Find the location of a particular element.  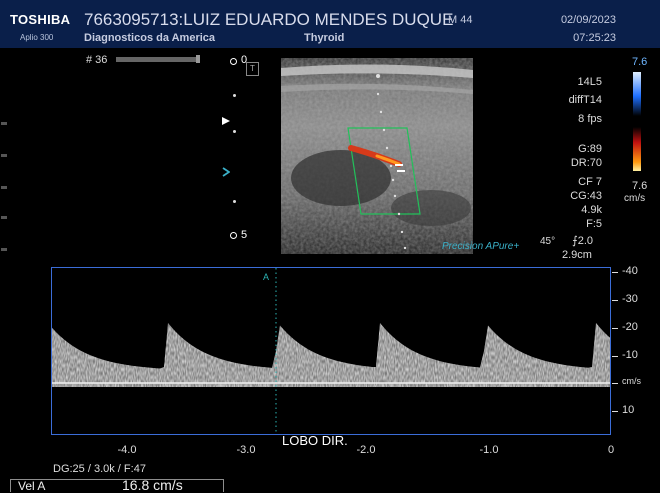

model-label: Aplio 300 is located at coordinates (37, 37).